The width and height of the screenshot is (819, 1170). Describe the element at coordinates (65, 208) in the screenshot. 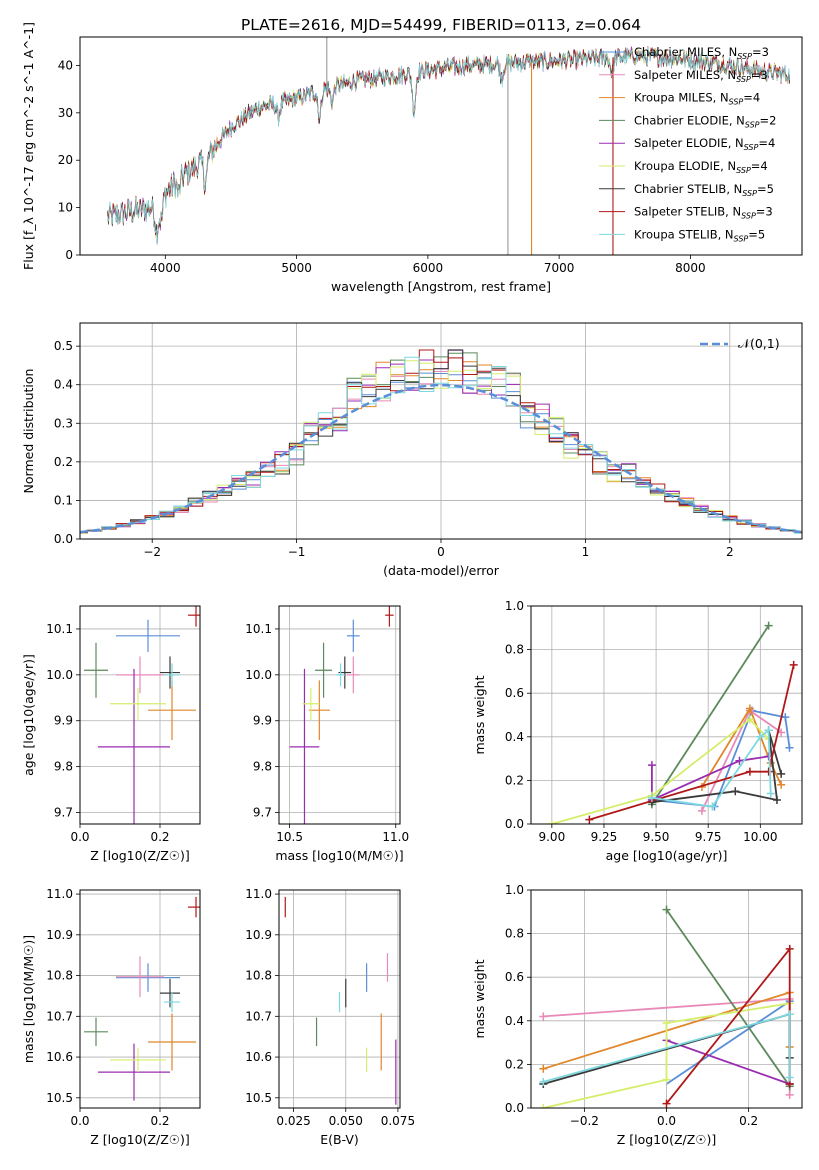

I see `y-tick-label: 10` at that location.